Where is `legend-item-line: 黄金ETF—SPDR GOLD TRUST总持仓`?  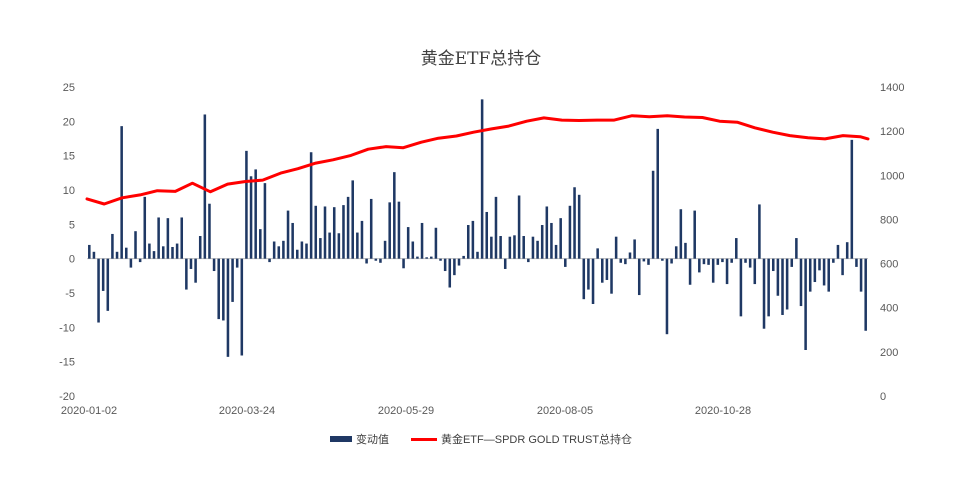 legend-item-line: 黄金ETF—SPDR GOLD TRUST总持仓 is located at coordinates (521, 439).